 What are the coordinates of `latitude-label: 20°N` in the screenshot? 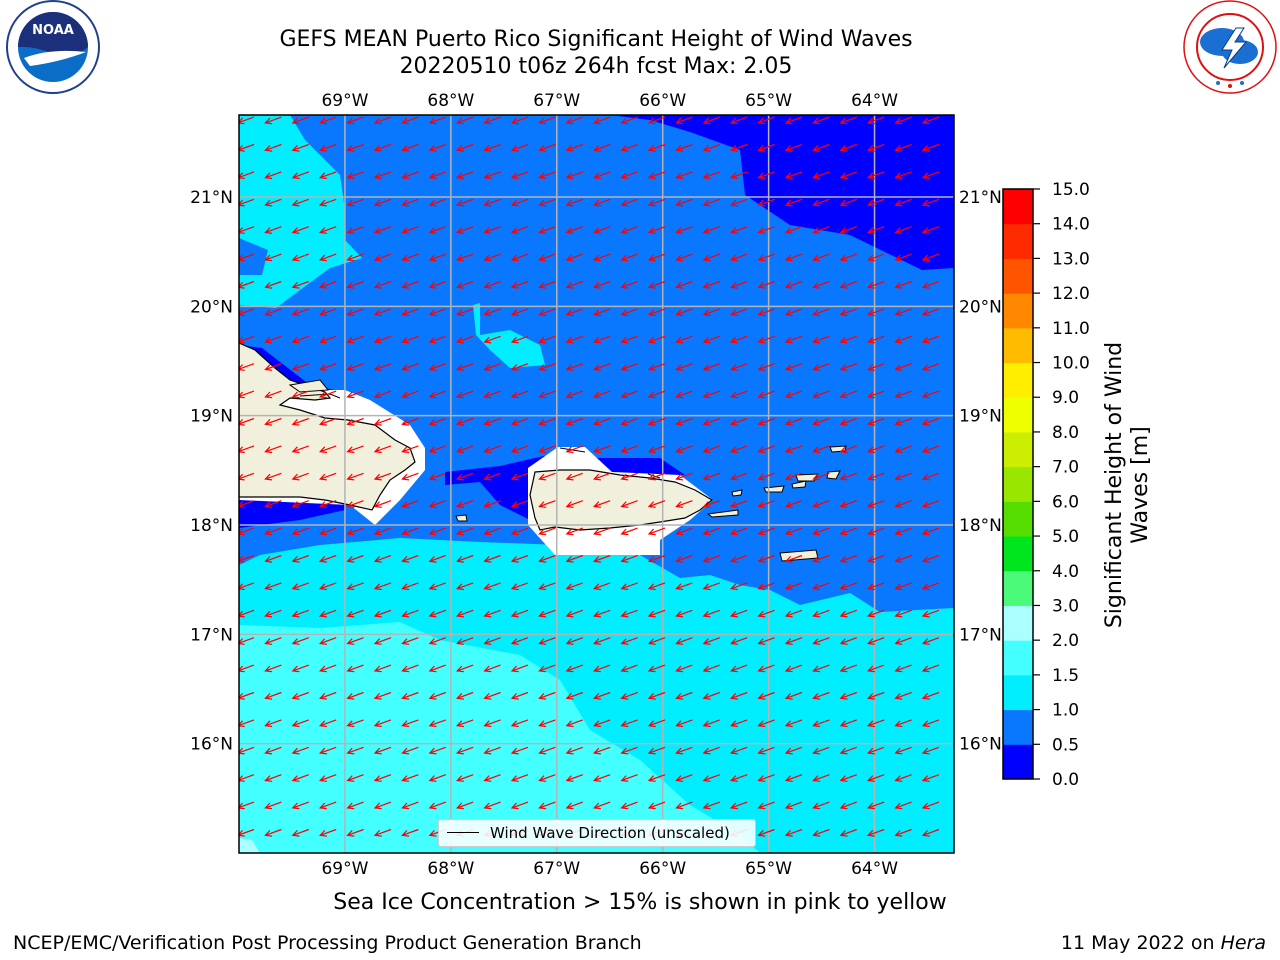 It's located at (211, 307).